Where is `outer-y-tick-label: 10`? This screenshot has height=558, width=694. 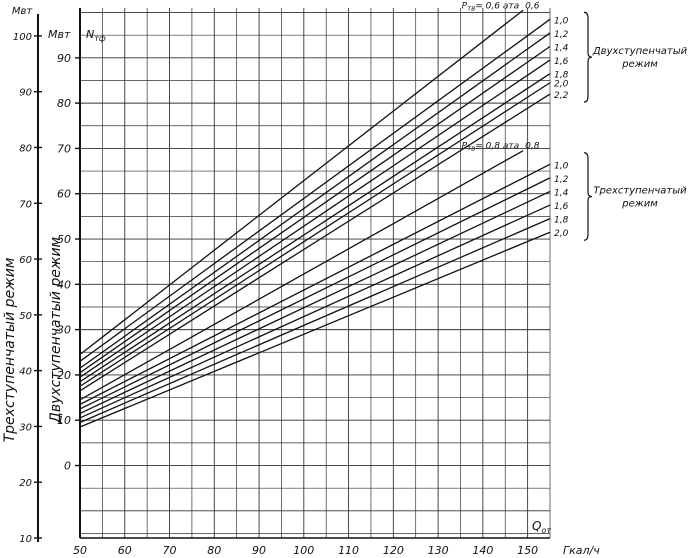 outer-y-tick-label: 10 is located at coordinates (25, 539).